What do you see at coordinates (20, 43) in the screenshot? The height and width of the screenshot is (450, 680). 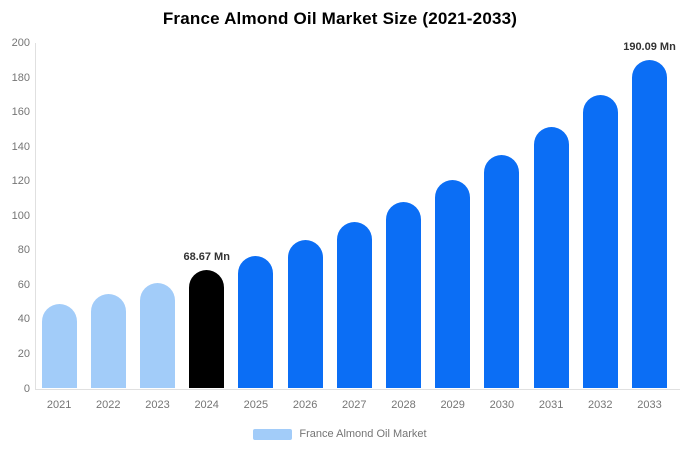 I see `y-tick-label: 200` at bounding box center [20, 43].